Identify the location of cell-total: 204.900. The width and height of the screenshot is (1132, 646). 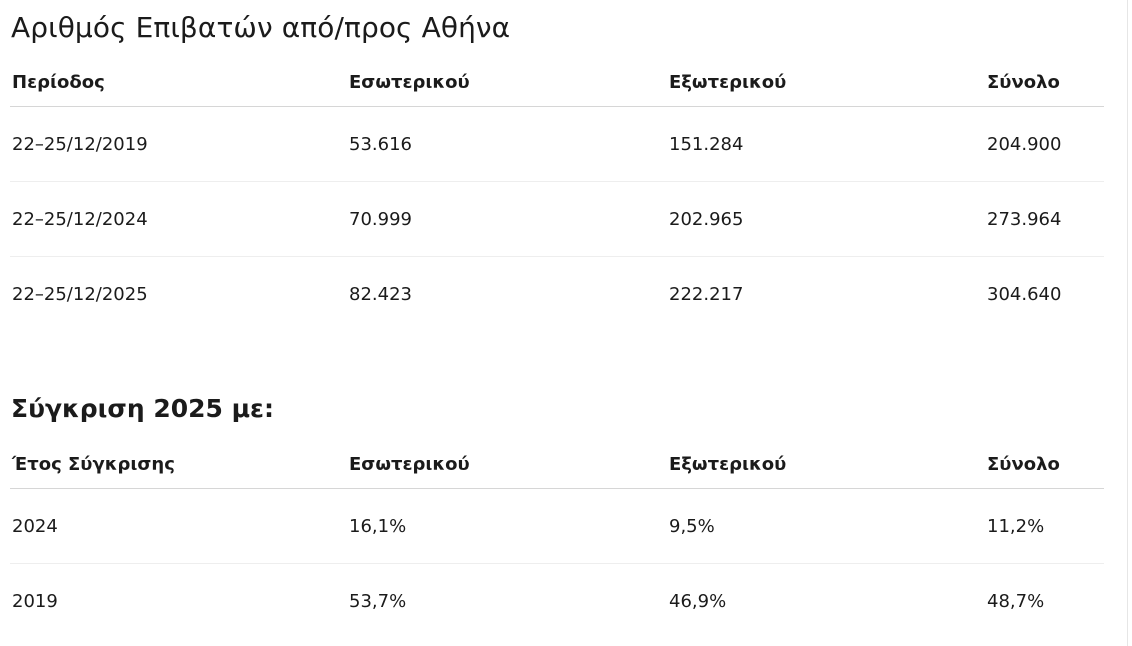
(1044, 144).